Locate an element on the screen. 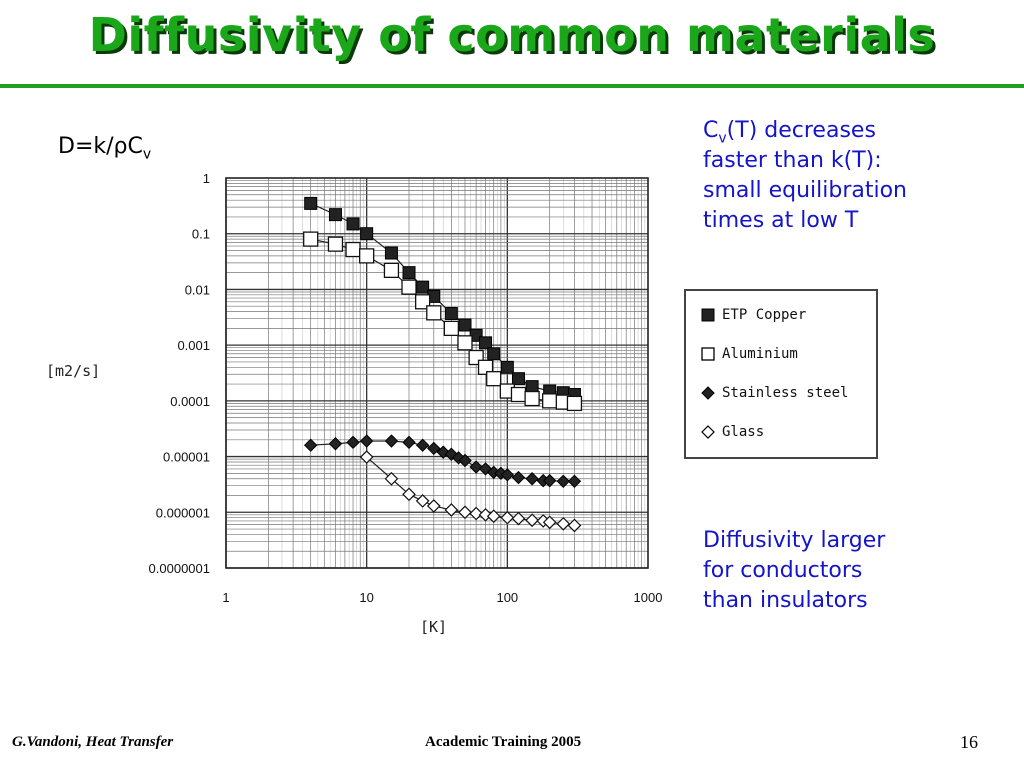  diffusivity-formula: D=k/ρCv is located at coordinates (104, 148).